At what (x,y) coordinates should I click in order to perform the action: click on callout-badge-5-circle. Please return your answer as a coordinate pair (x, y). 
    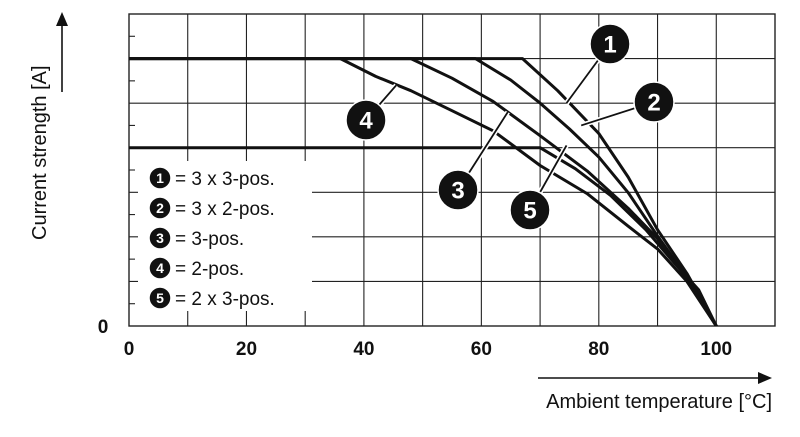
    Looking at the image, I should click on (530, 210).